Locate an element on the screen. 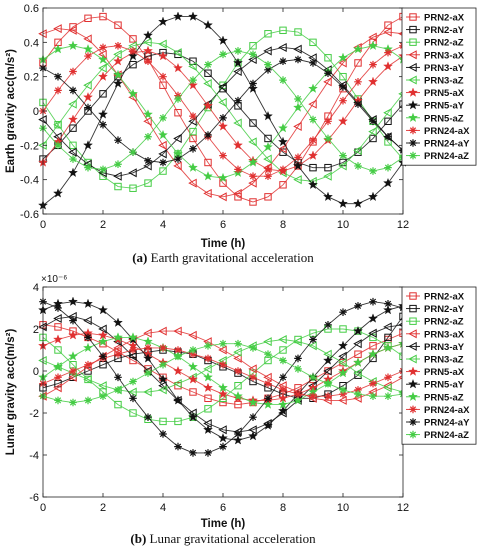 The width and height of the screenshot is (482, 550). legend-label: PRN5-aX is located at coordinates (444, 93).